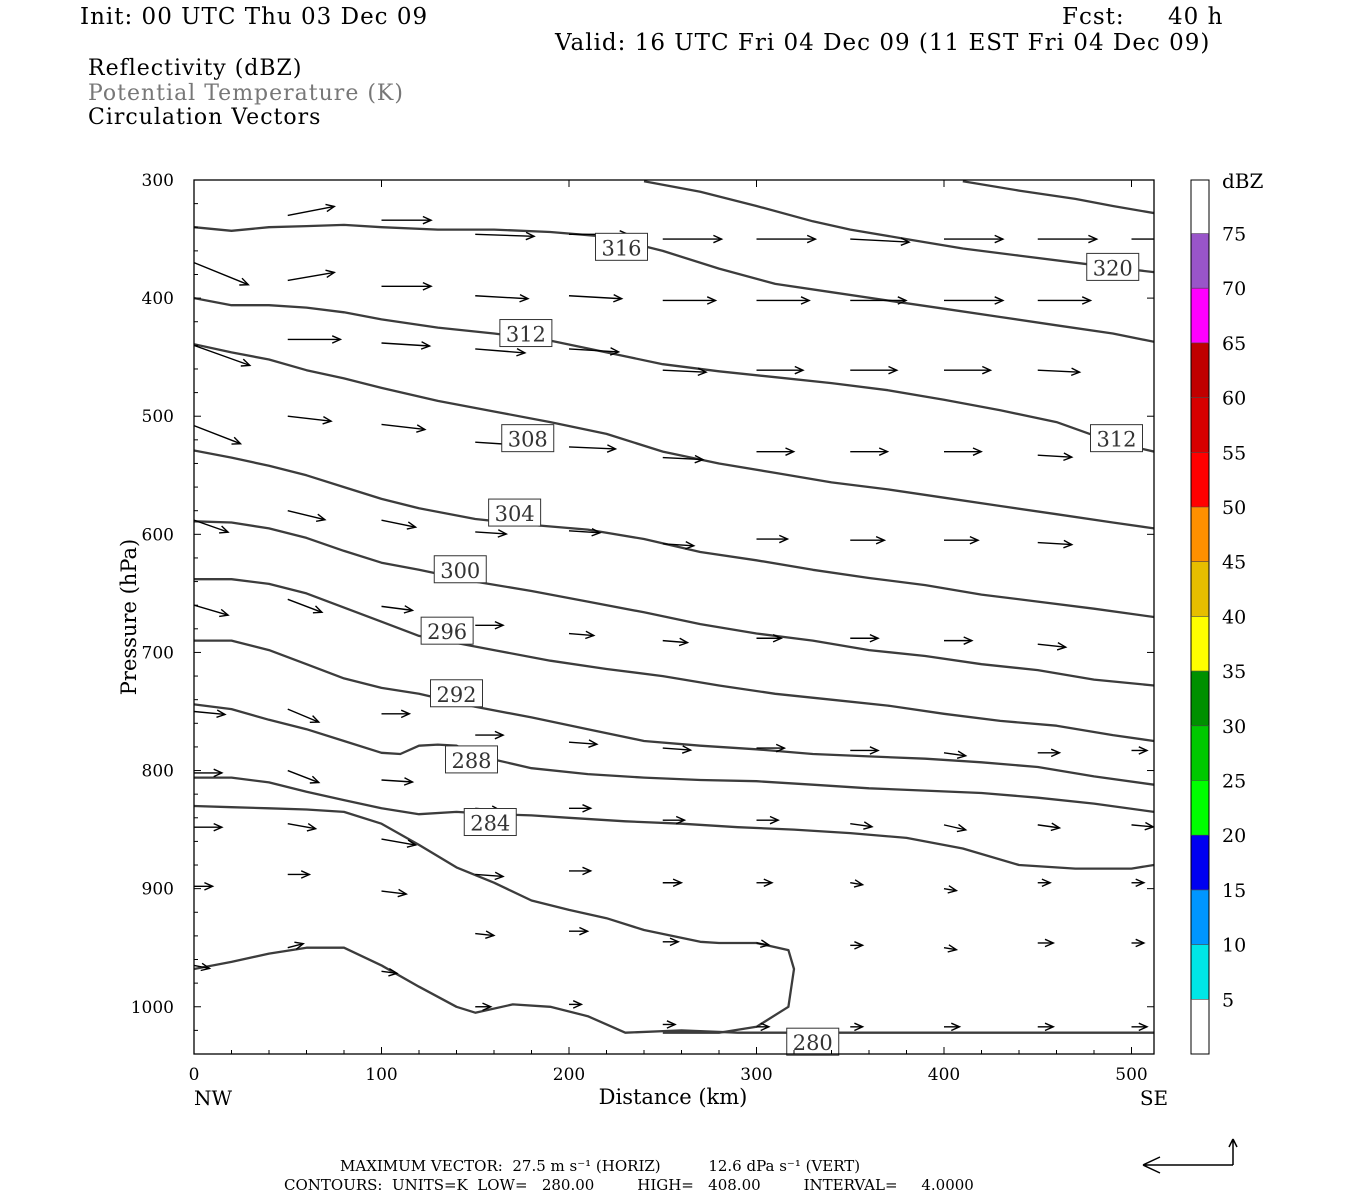  Describe the element at coordinates (1234, 235) in the screenshot. I see `colorbar-tick-label: 75` at that location.